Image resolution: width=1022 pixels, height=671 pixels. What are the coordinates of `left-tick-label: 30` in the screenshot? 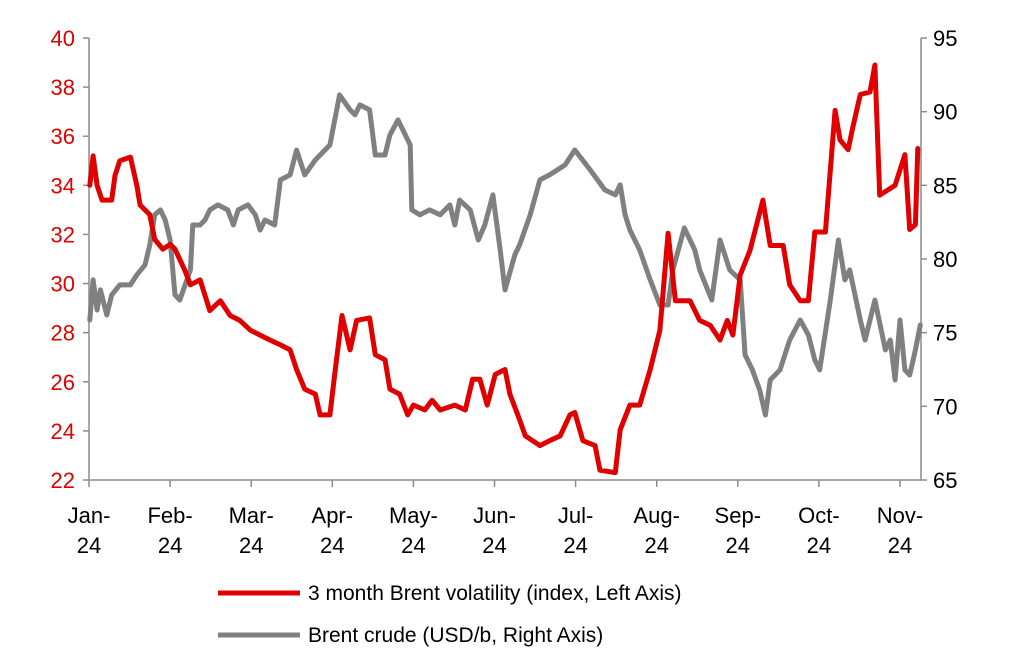 It's located at (63, 284).